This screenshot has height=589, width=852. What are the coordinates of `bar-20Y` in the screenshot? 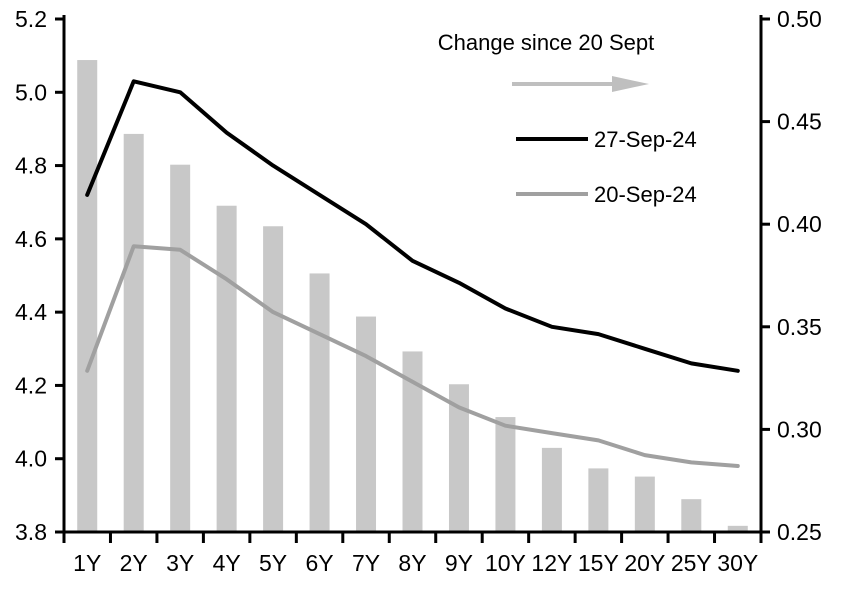 It's located at (644, 504).